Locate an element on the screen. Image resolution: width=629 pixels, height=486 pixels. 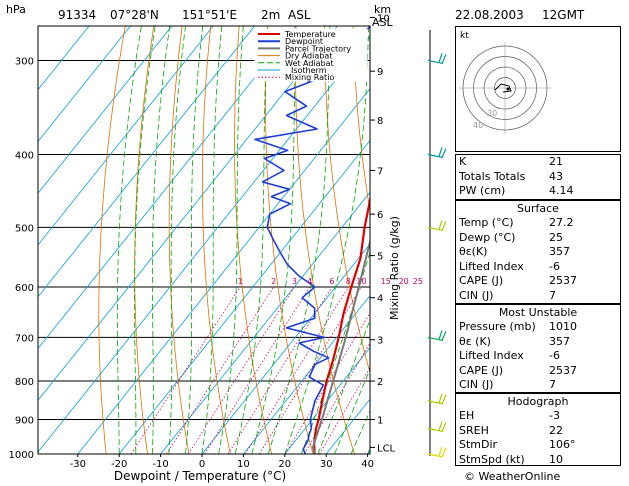
mixing-ratio-label: 8 is located at coordinates (348, 281).